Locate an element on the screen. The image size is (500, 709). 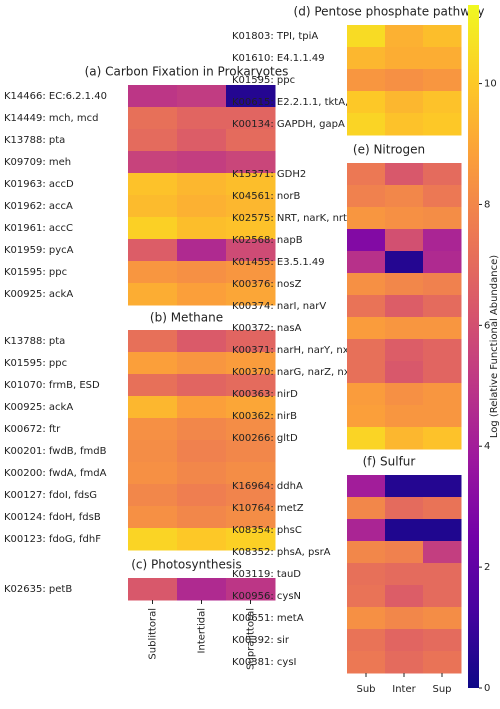
colorbar-tick-label: 10 is located at coordinates (490, 84).